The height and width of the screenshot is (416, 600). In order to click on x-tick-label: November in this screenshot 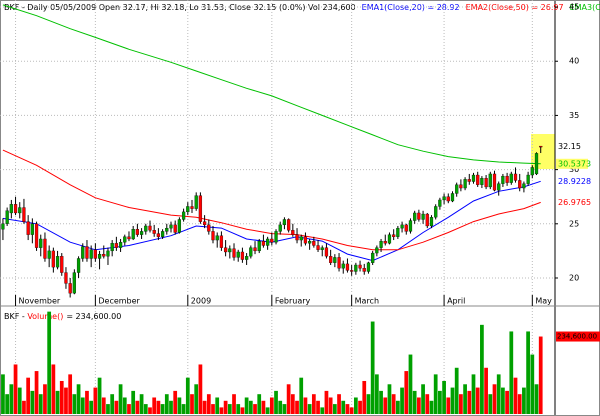, I will do `click(40, 301)`.